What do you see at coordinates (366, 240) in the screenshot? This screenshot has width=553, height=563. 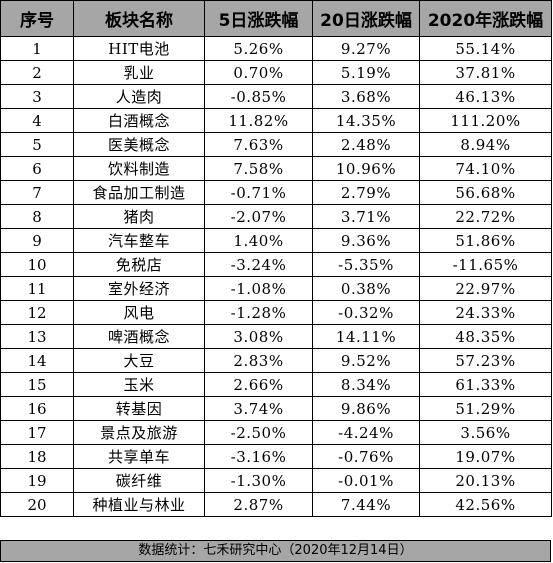 I see `cell-20day-change: 9.36%` at bounding box center [366, 240].